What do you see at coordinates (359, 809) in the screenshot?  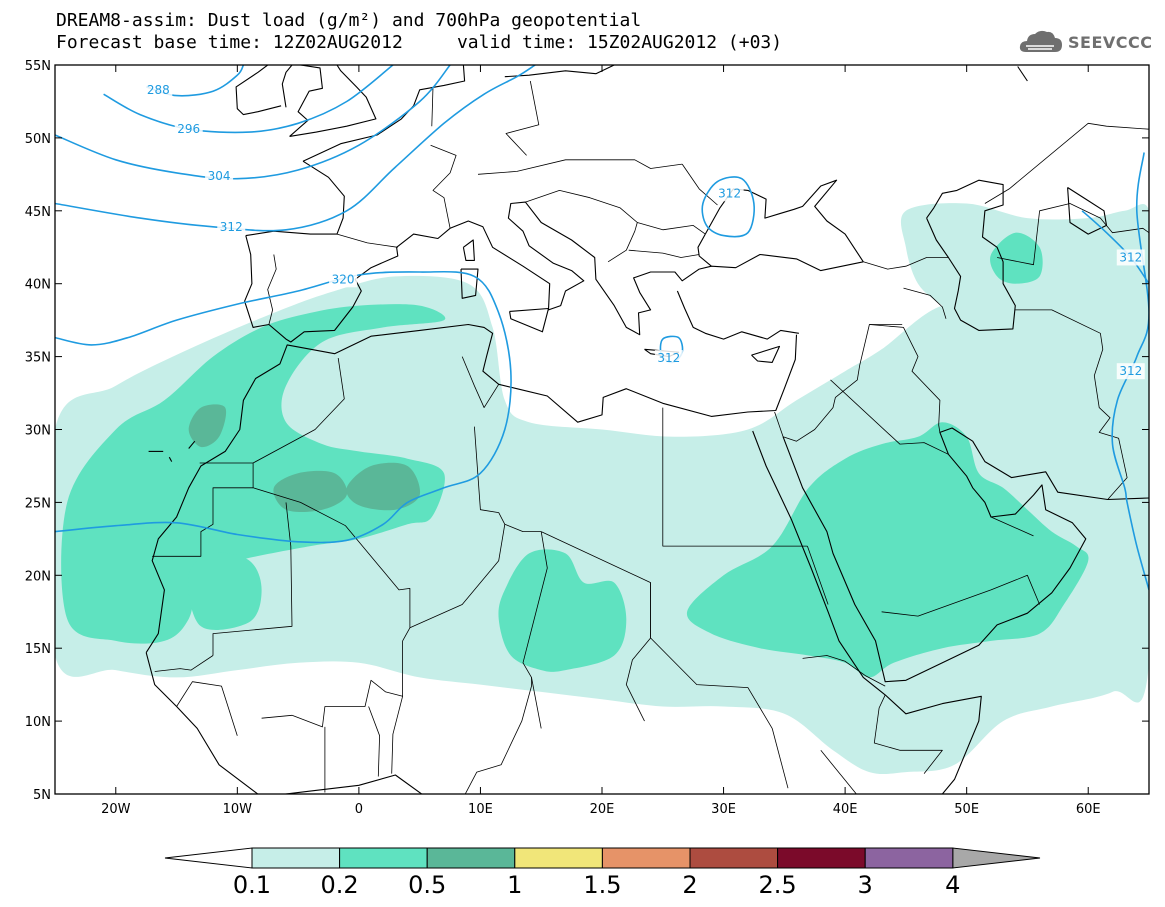 I see `lon-tick-label: 0` at bounding box center [359, 809].